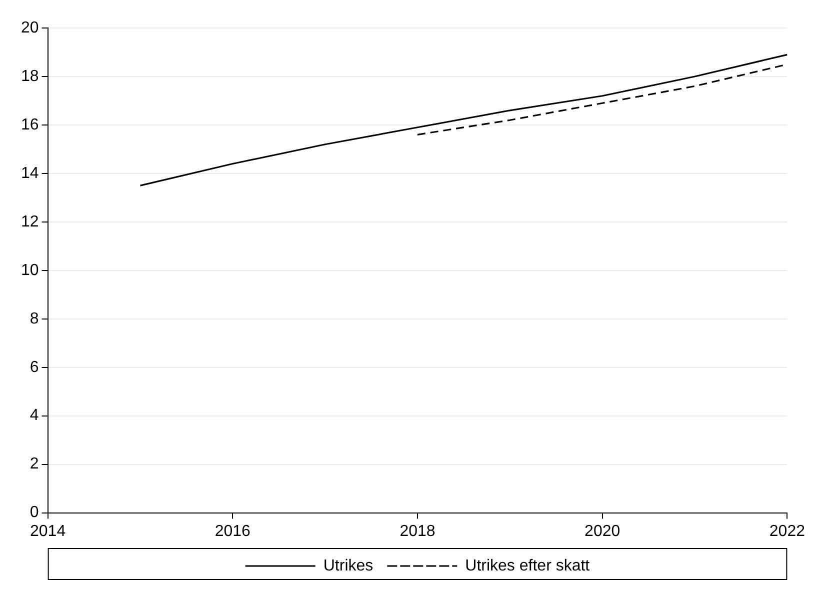 The width and height of the screenshot is (816, 598). Describe the element at coordinates (30, 27) in the screenshot. I see `y-tick-label: 20` at that location.